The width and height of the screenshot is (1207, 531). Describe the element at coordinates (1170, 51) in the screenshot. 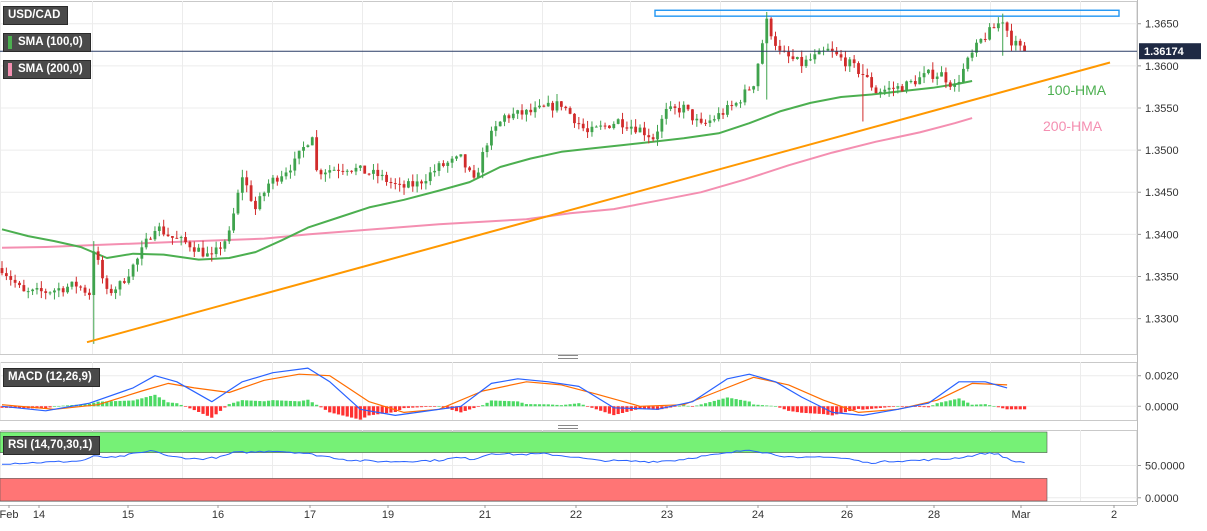

I see `last-price-badge` at that location.